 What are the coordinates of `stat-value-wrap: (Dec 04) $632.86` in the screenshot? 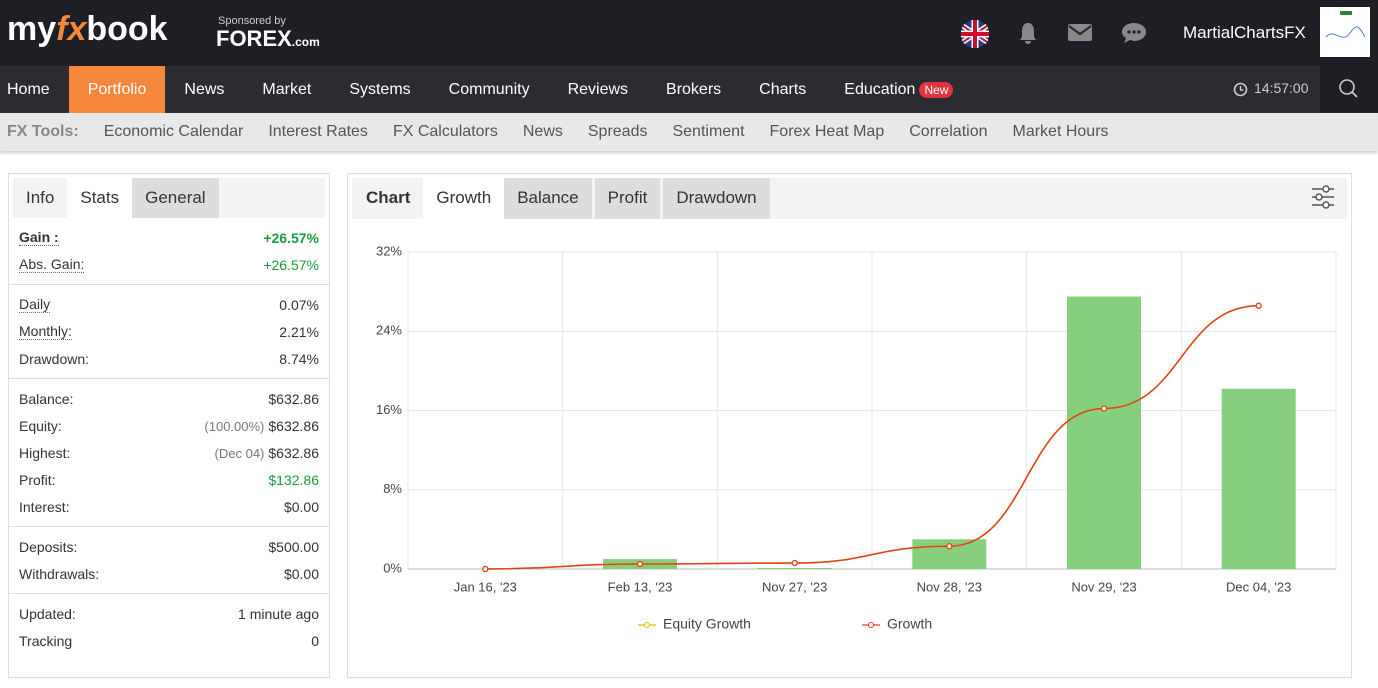 It's located at (267, 453).